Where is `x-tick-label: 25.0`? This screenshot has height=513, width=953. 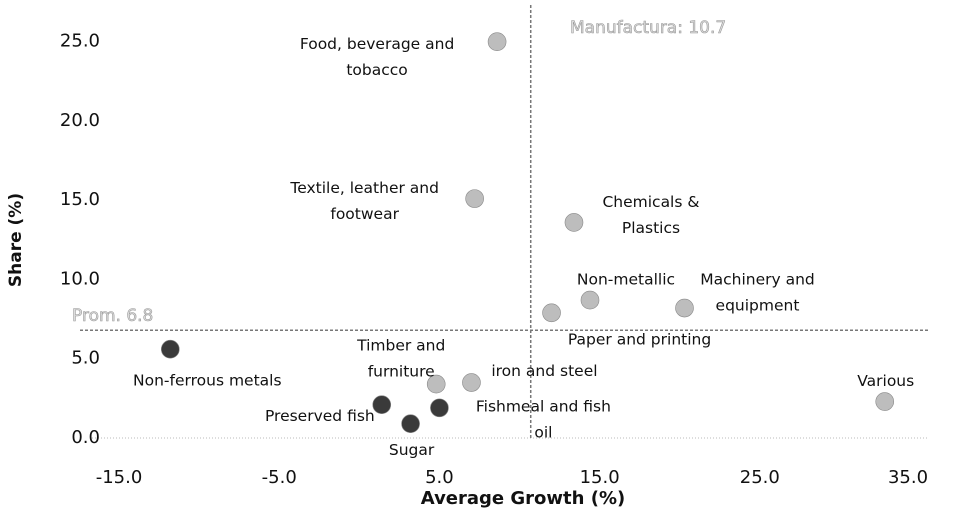 x-tick-label: 25.0 is located at coordinates (760, 477).